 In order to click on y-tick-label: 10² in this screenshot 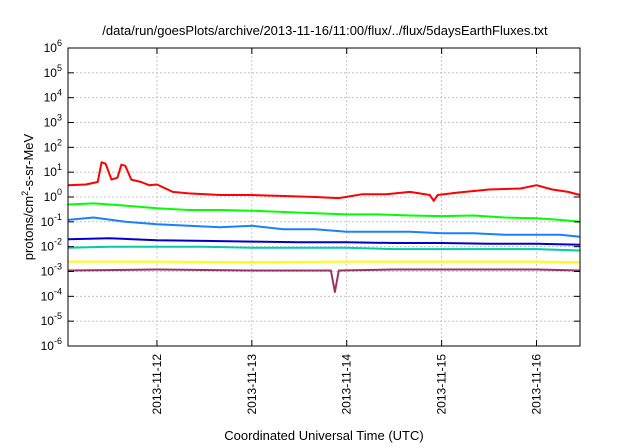, I will do `click(53, 145)`.